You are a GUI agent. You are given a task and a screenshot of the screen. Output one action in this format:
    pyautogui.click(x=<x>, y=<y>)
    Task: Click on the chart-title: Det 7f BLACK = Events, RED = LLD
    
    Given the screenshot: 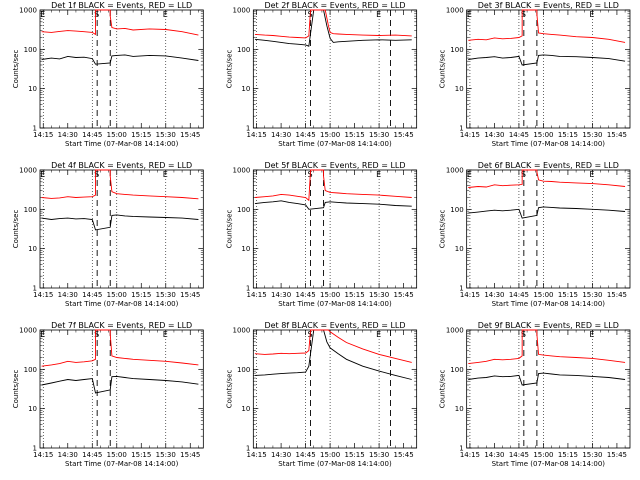 What is the action you would take?
    pyautogui.click(x=121, y=325)
    